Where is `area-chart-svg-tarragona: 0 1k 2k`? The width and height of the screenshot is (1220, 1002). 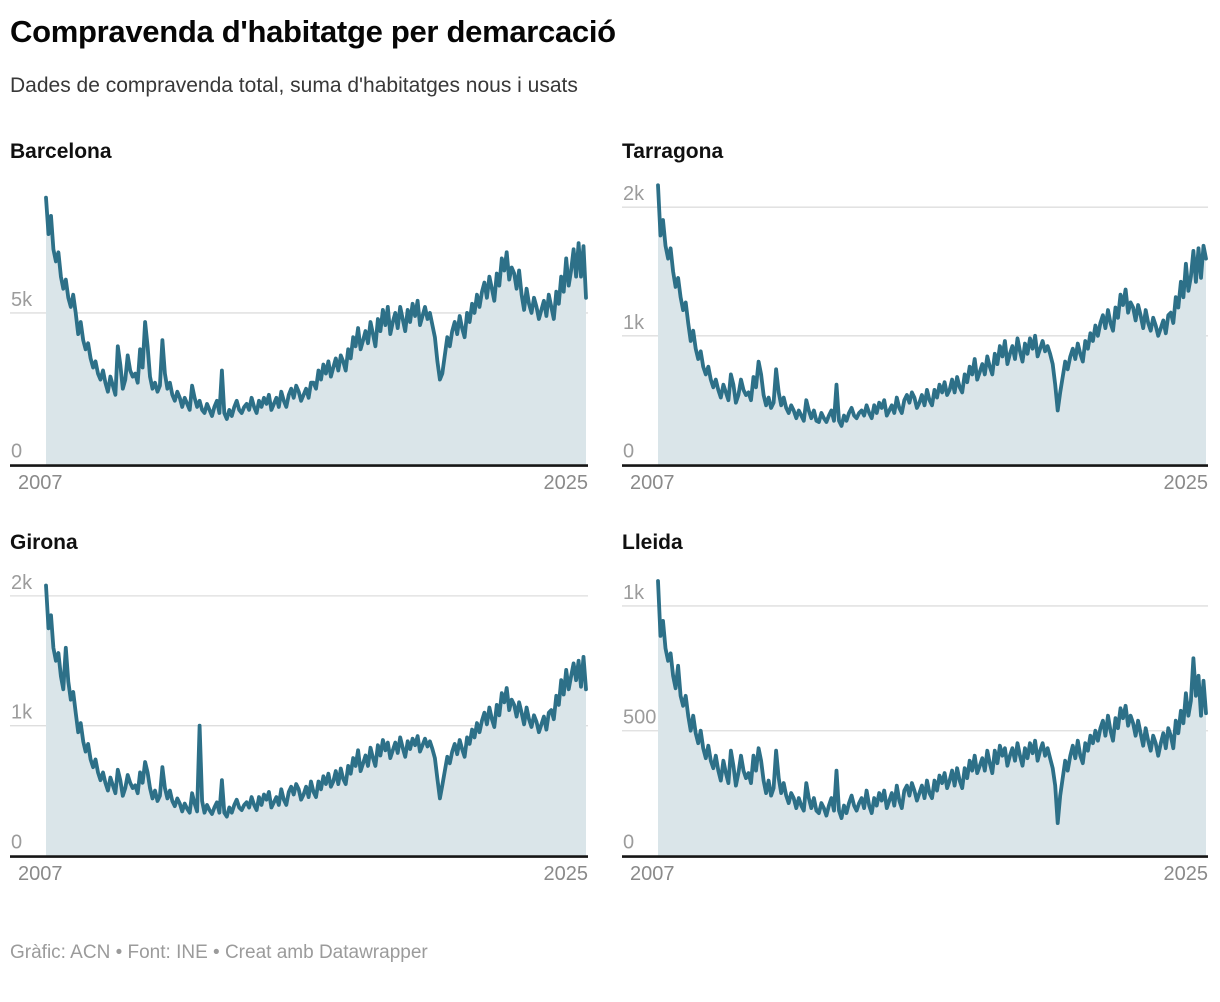
area-chart-svg-tarragona: 0 1k 2k is located at coordinates (915, 325).